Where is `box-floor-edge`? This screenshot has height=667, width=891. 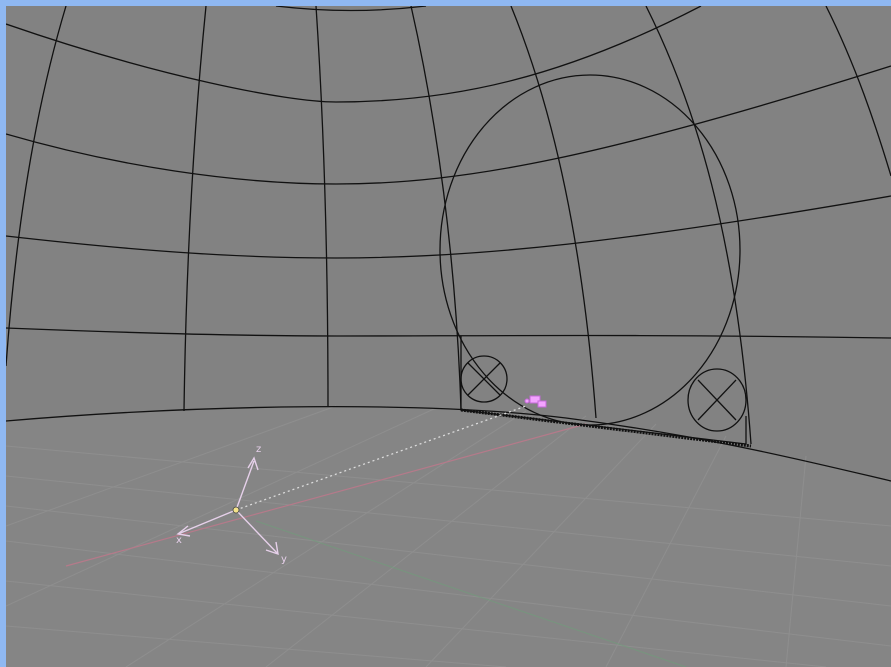
box-floor-edge is located at coordinates (606, 428).